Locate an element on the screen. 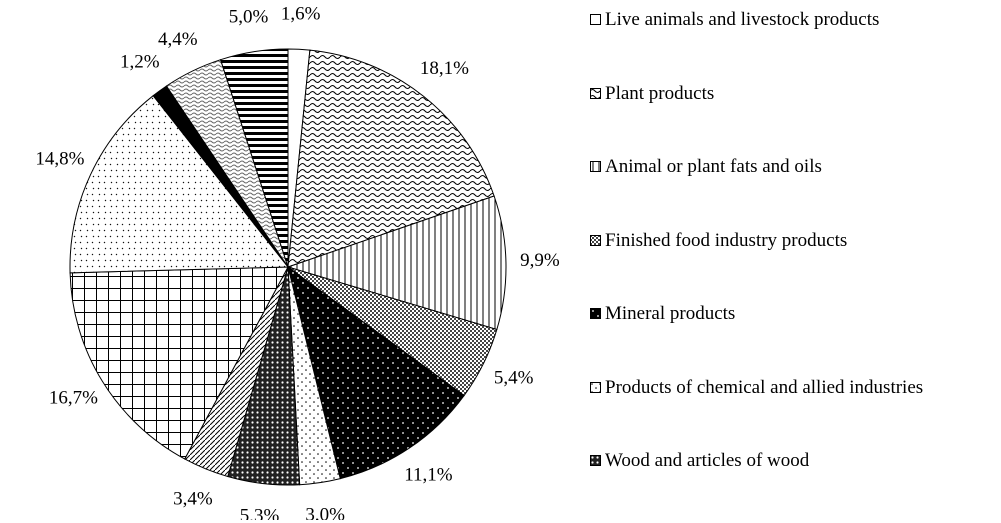 Image resolution: width=1001 pixels, height=523 pixels. legend-item: Live animals and livestock products is located at coordinates (770, 45).